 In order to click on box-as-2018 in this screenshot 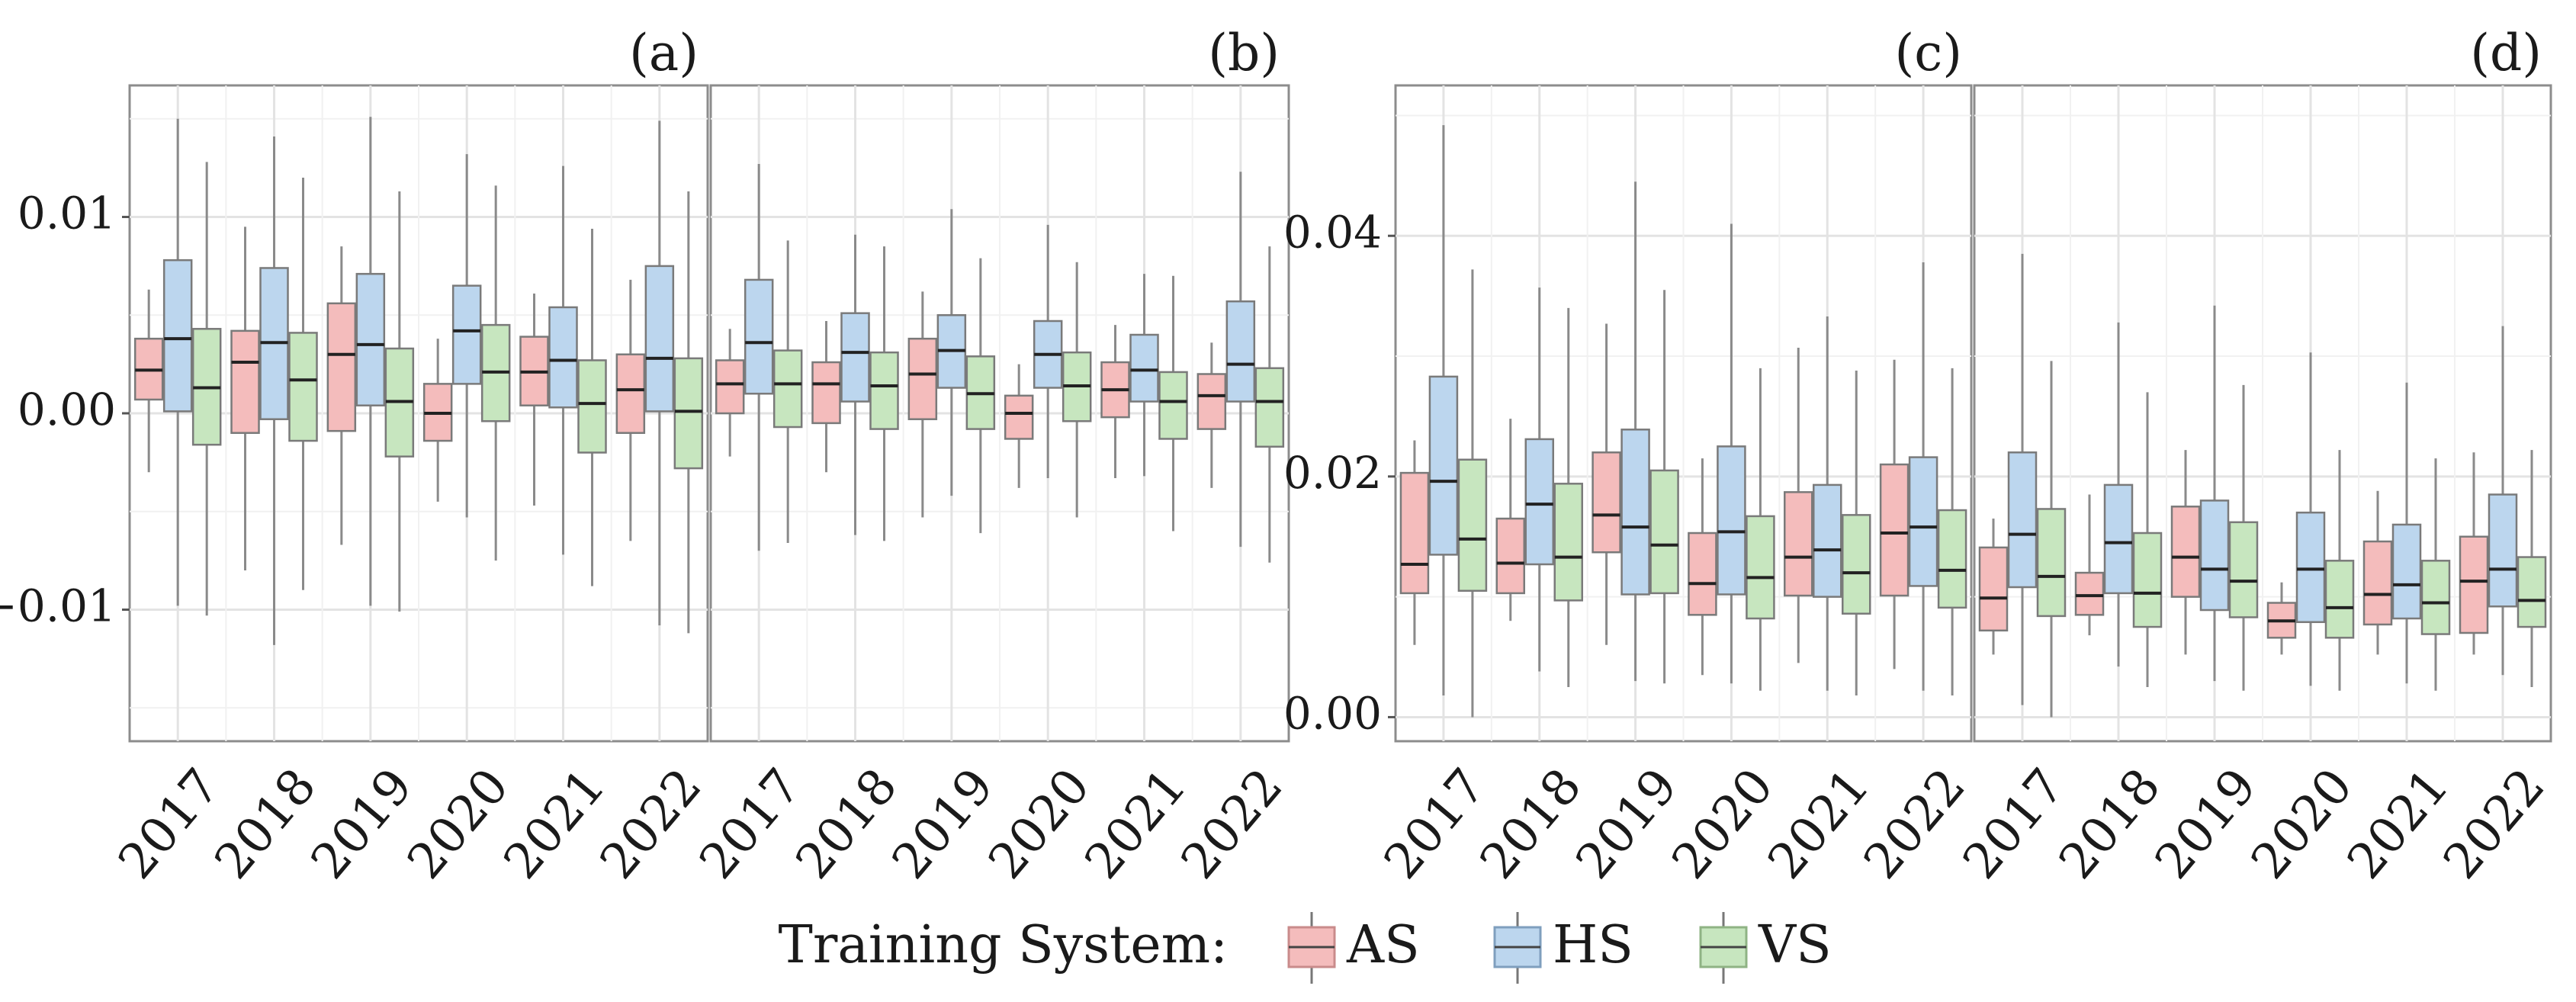, I will do `click(245, 398)`.